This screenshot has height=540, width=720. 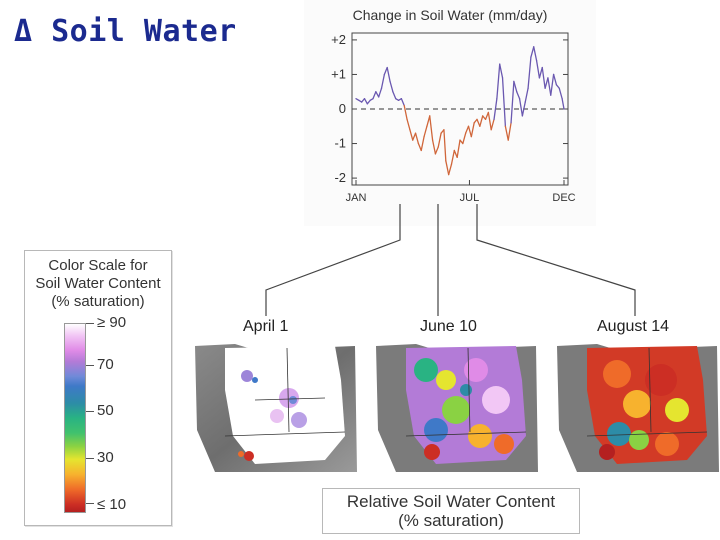 I want to click on y-tick-label: +2, so click(x=338, y=39).